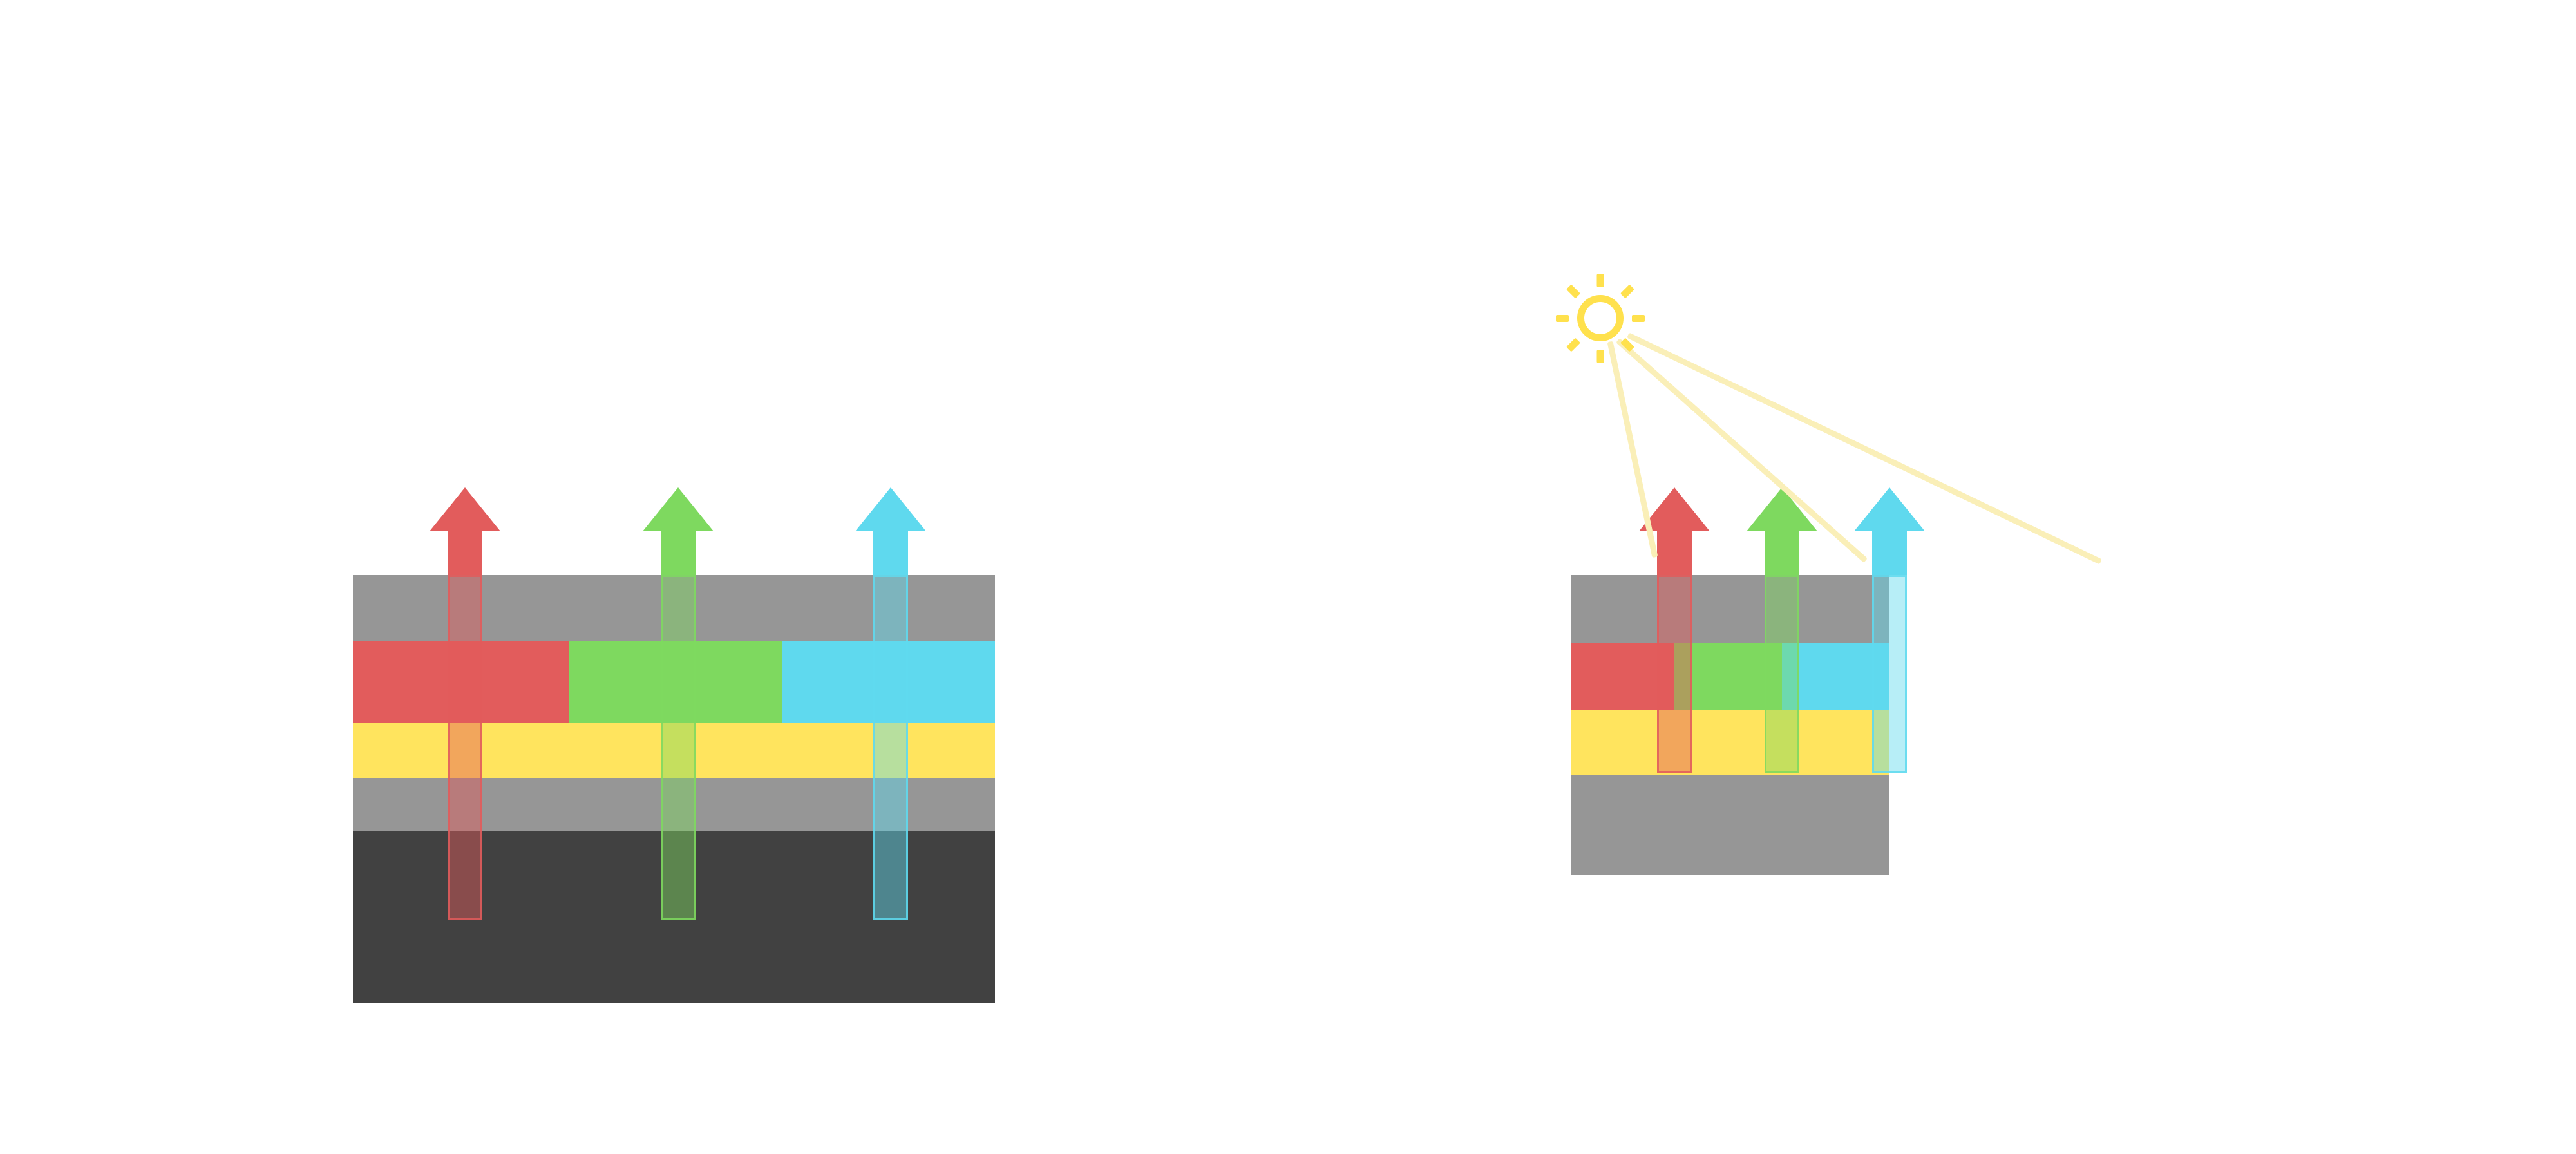 The image size is (2576, 1154). I want to click on red-band, so click(461, 682).